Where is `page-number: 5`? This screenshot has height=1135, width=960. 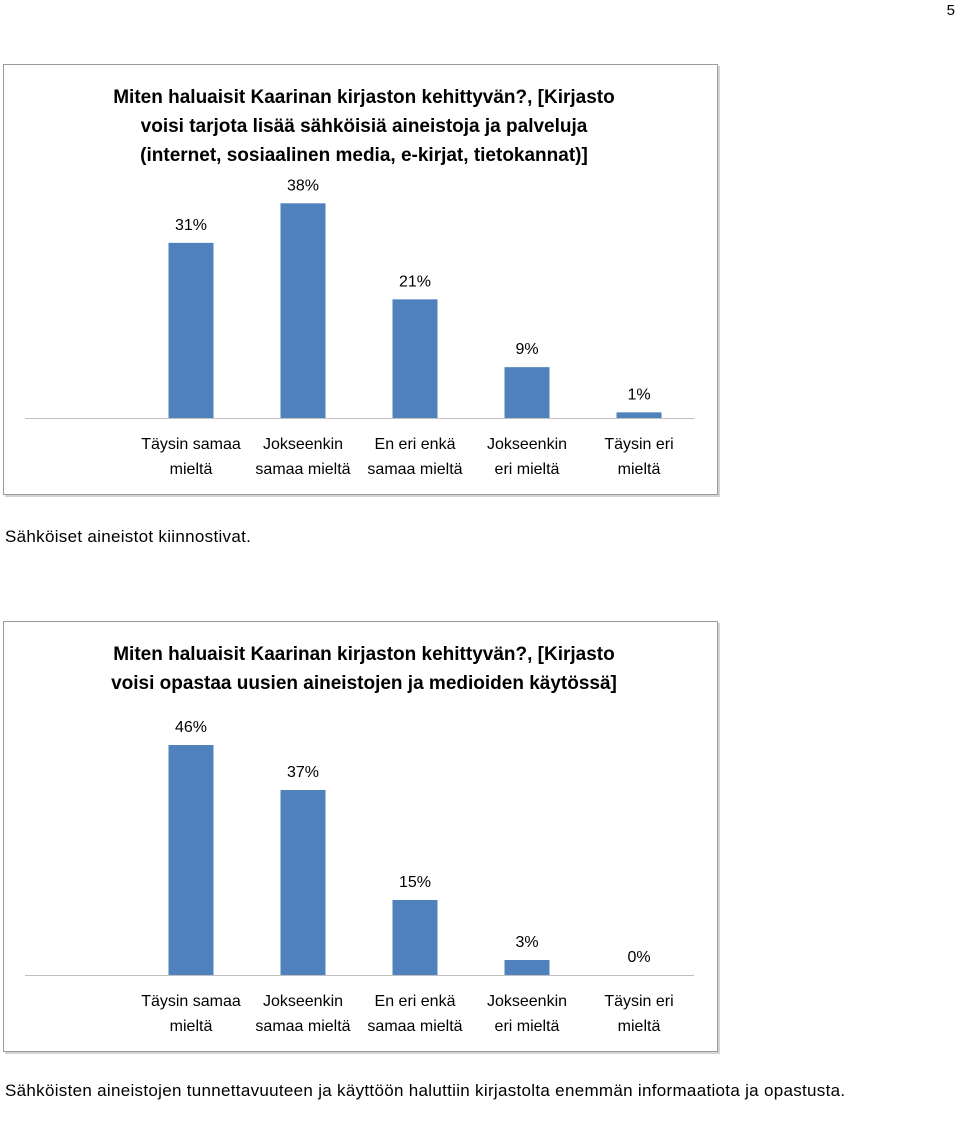 page-number: 5 is located at coordinates (950, 10).